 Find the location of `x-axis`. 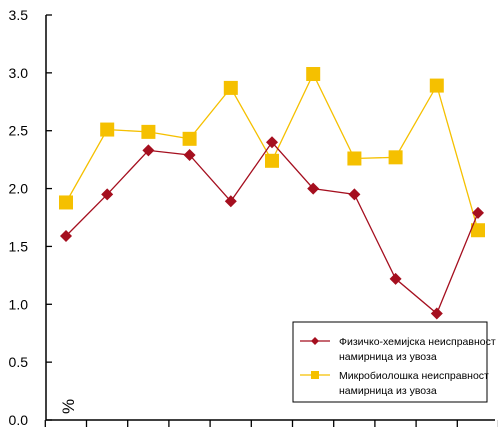

x-axis is located at coordinates (271, 423).